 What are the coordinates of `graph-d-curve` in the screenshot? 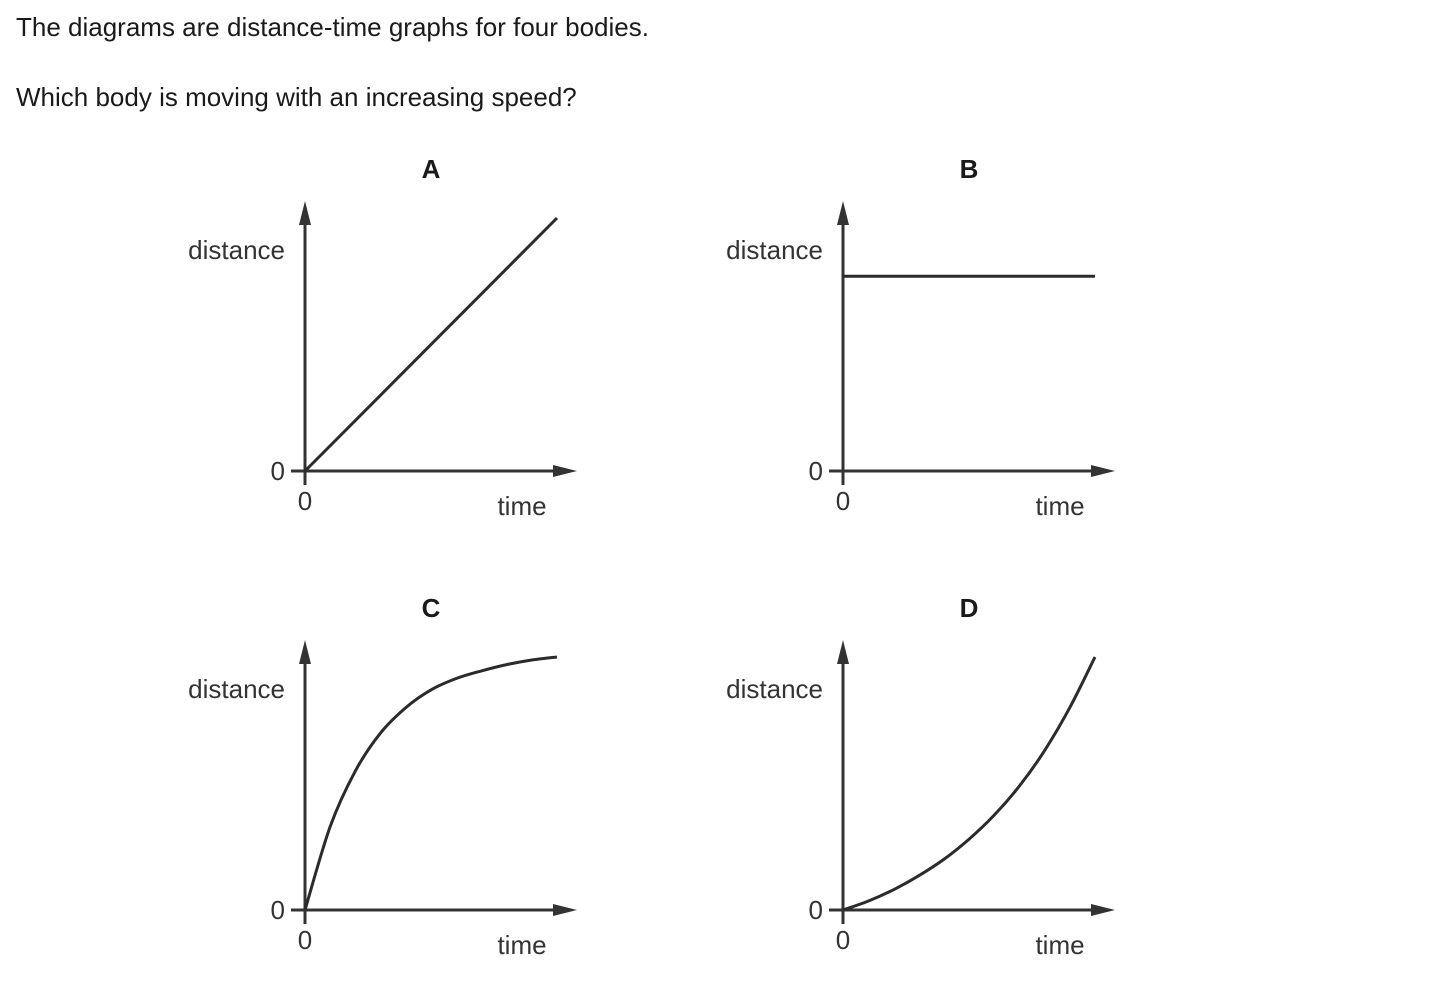 It's located at (969, 784).